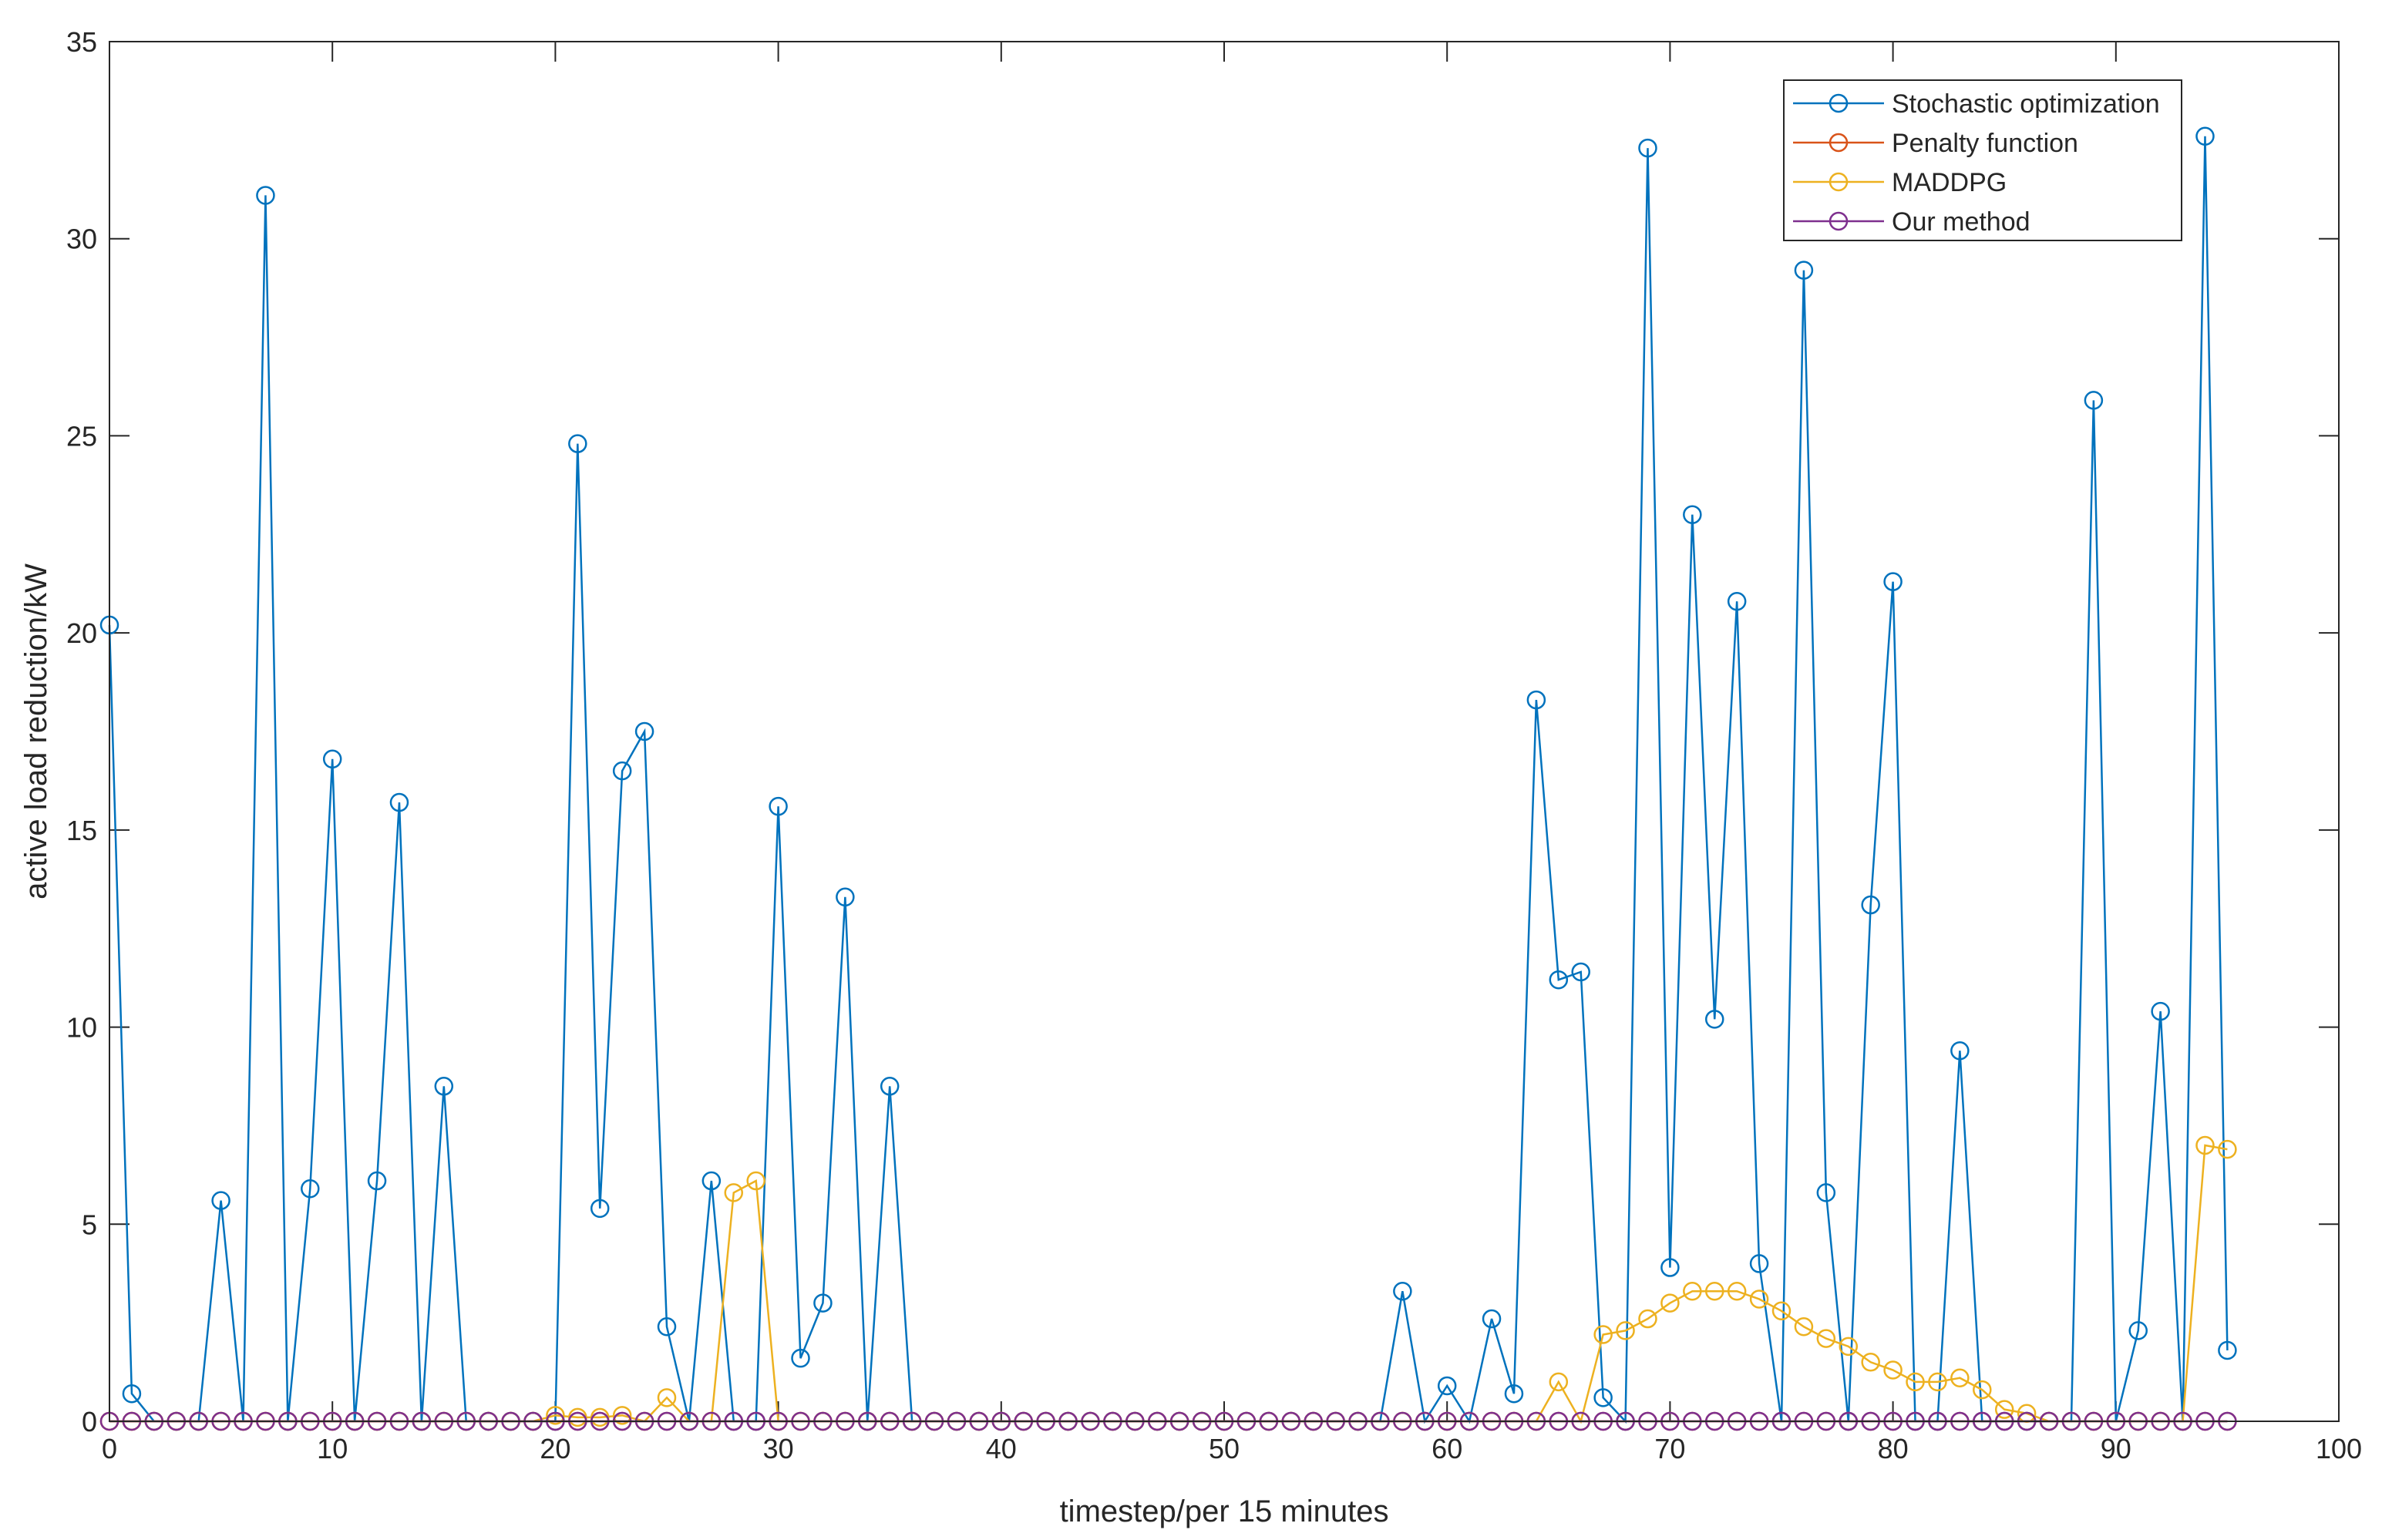 The width and height of the screenshot is (2382, 1540). Describe the element at coordinates (1985, 143) in the screenshot. I see `legend-label: Penalty function` at that location.